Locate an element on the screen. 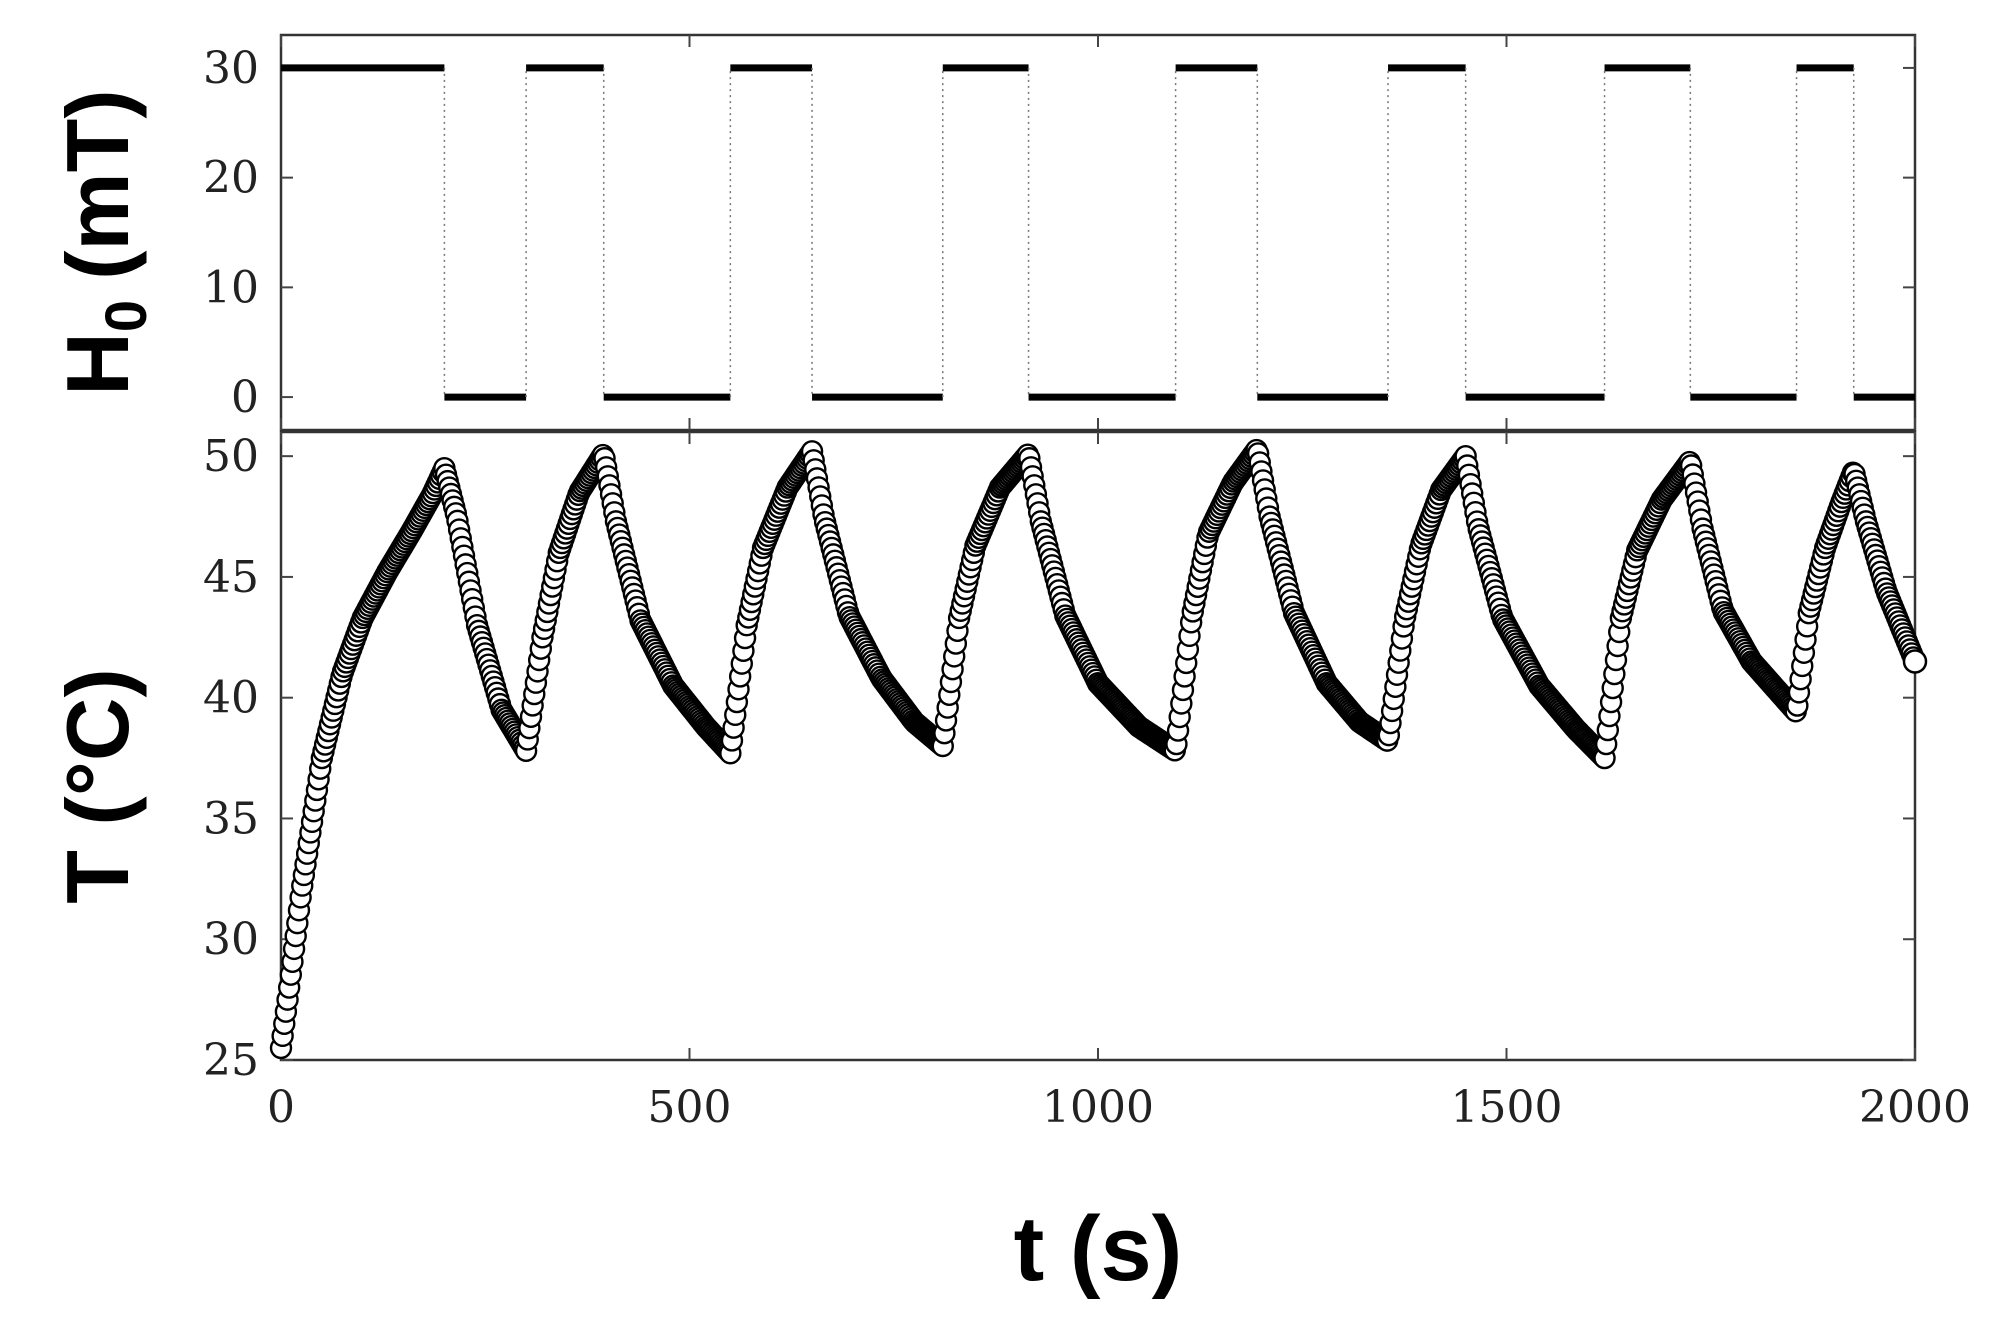  x-axis-title: t (s) is located at coordinates (1098, 1249).